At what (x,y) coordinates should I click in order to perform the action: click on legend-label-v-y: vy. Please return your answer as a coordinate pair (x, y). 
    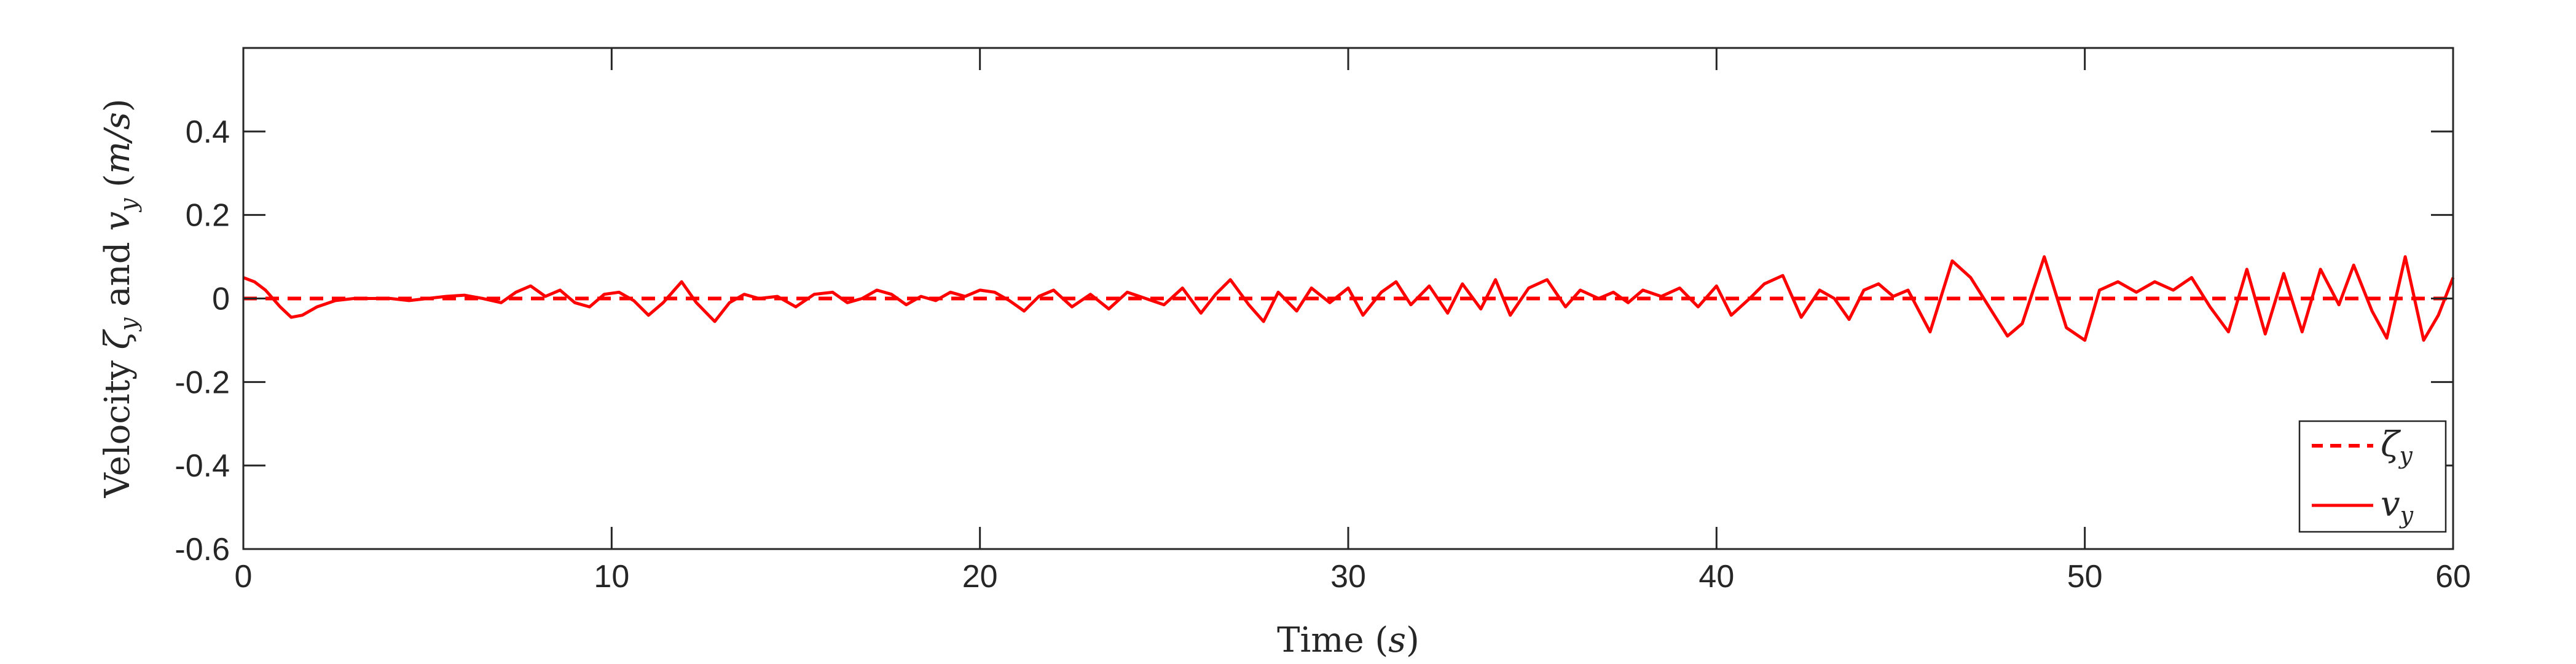
    Looking at the image, I should click on (2397, 506).